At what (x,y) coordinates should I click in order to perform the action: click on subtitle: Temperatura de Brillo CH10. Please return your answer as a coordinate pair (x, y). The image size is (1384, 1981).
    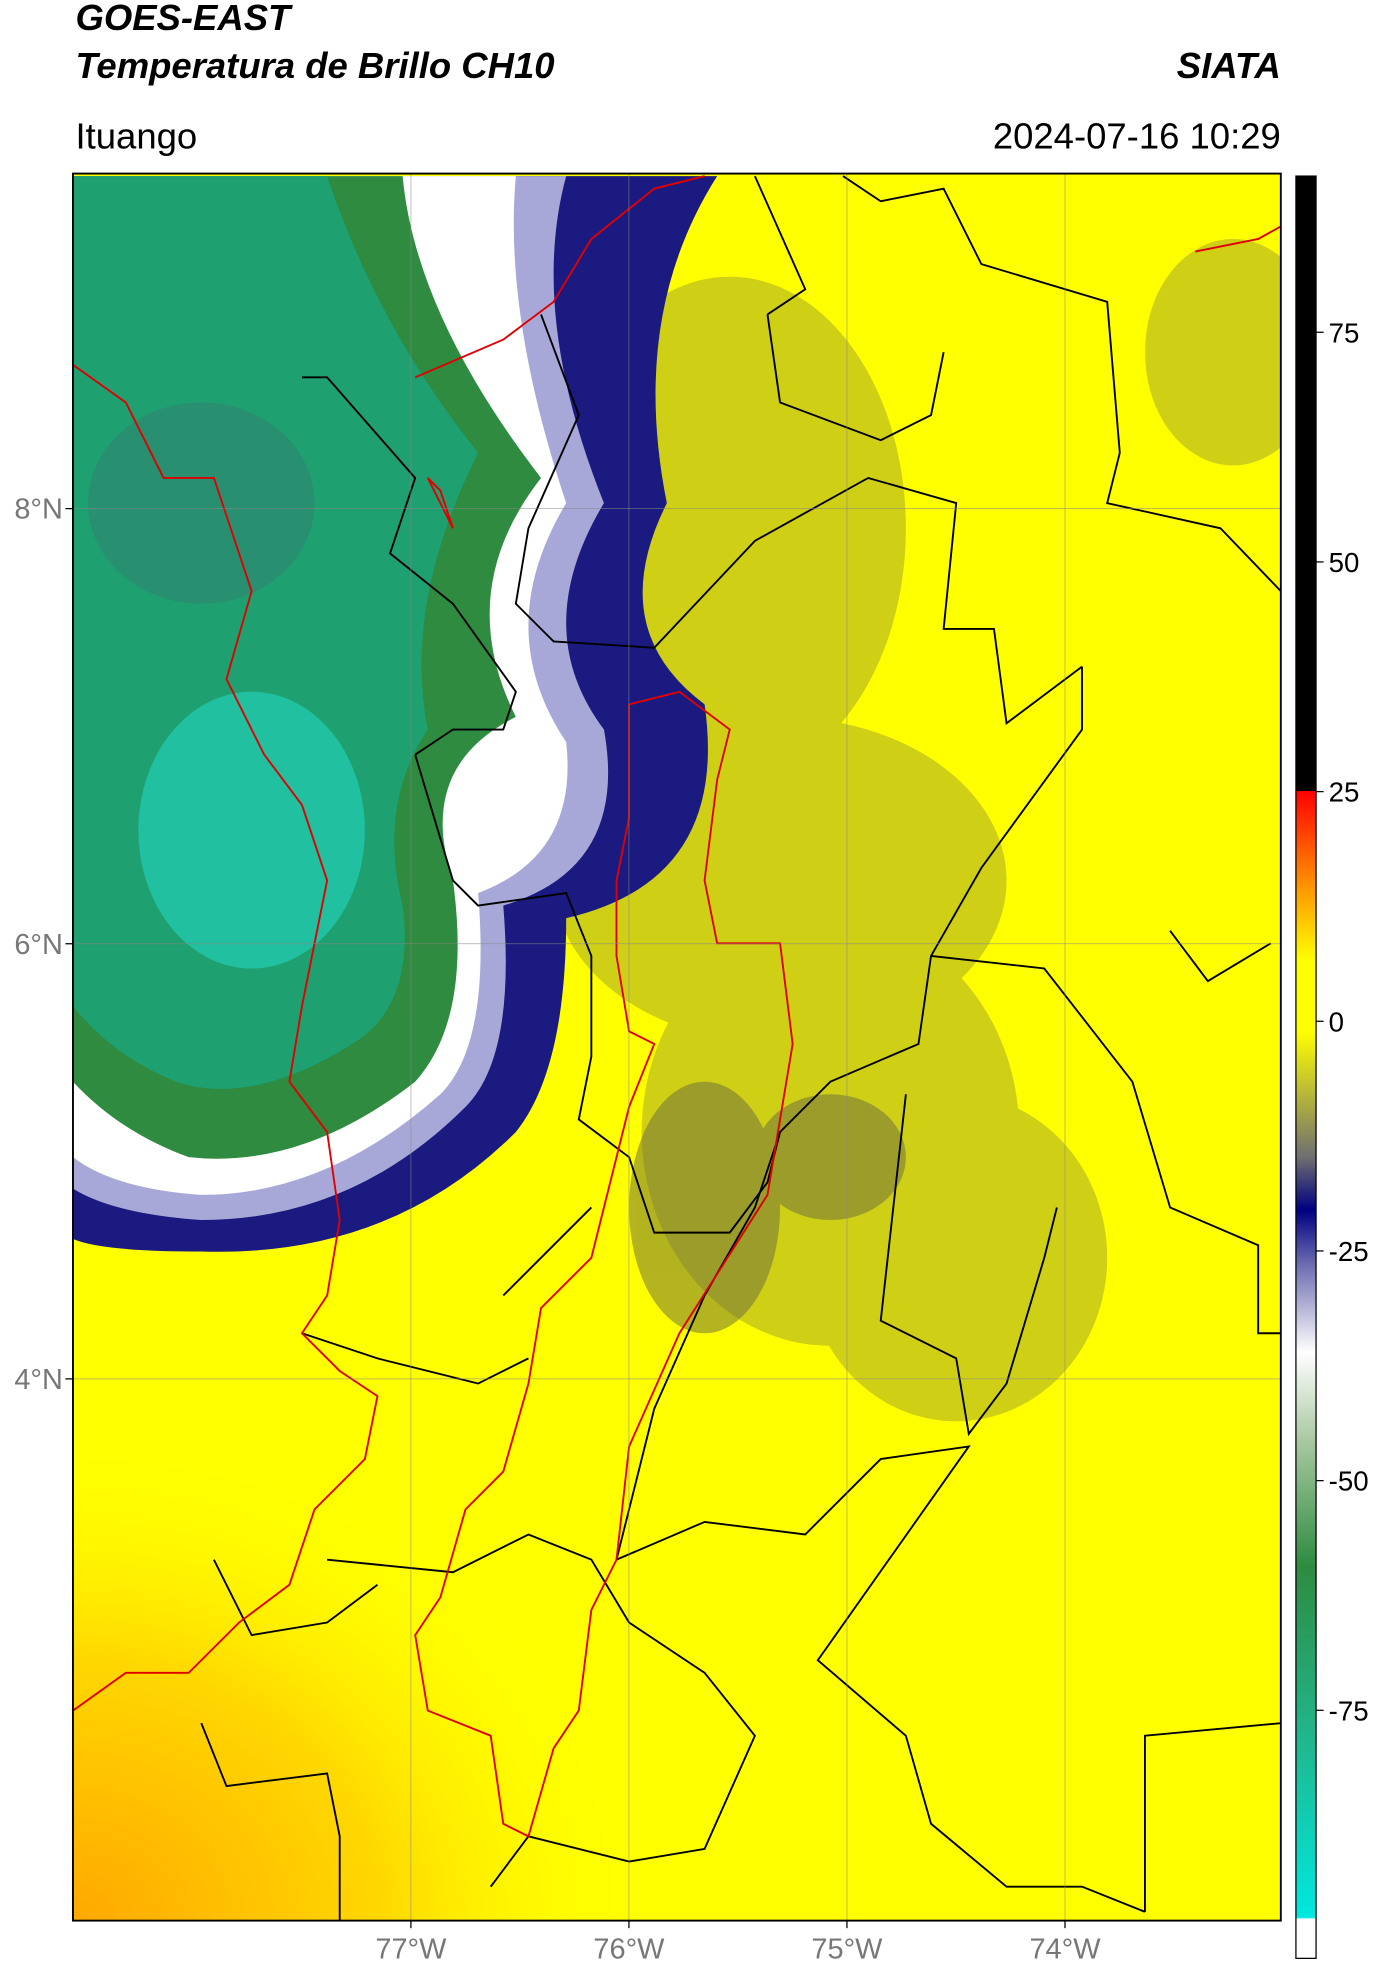
    Looking at the image, I should click on (314, 65).